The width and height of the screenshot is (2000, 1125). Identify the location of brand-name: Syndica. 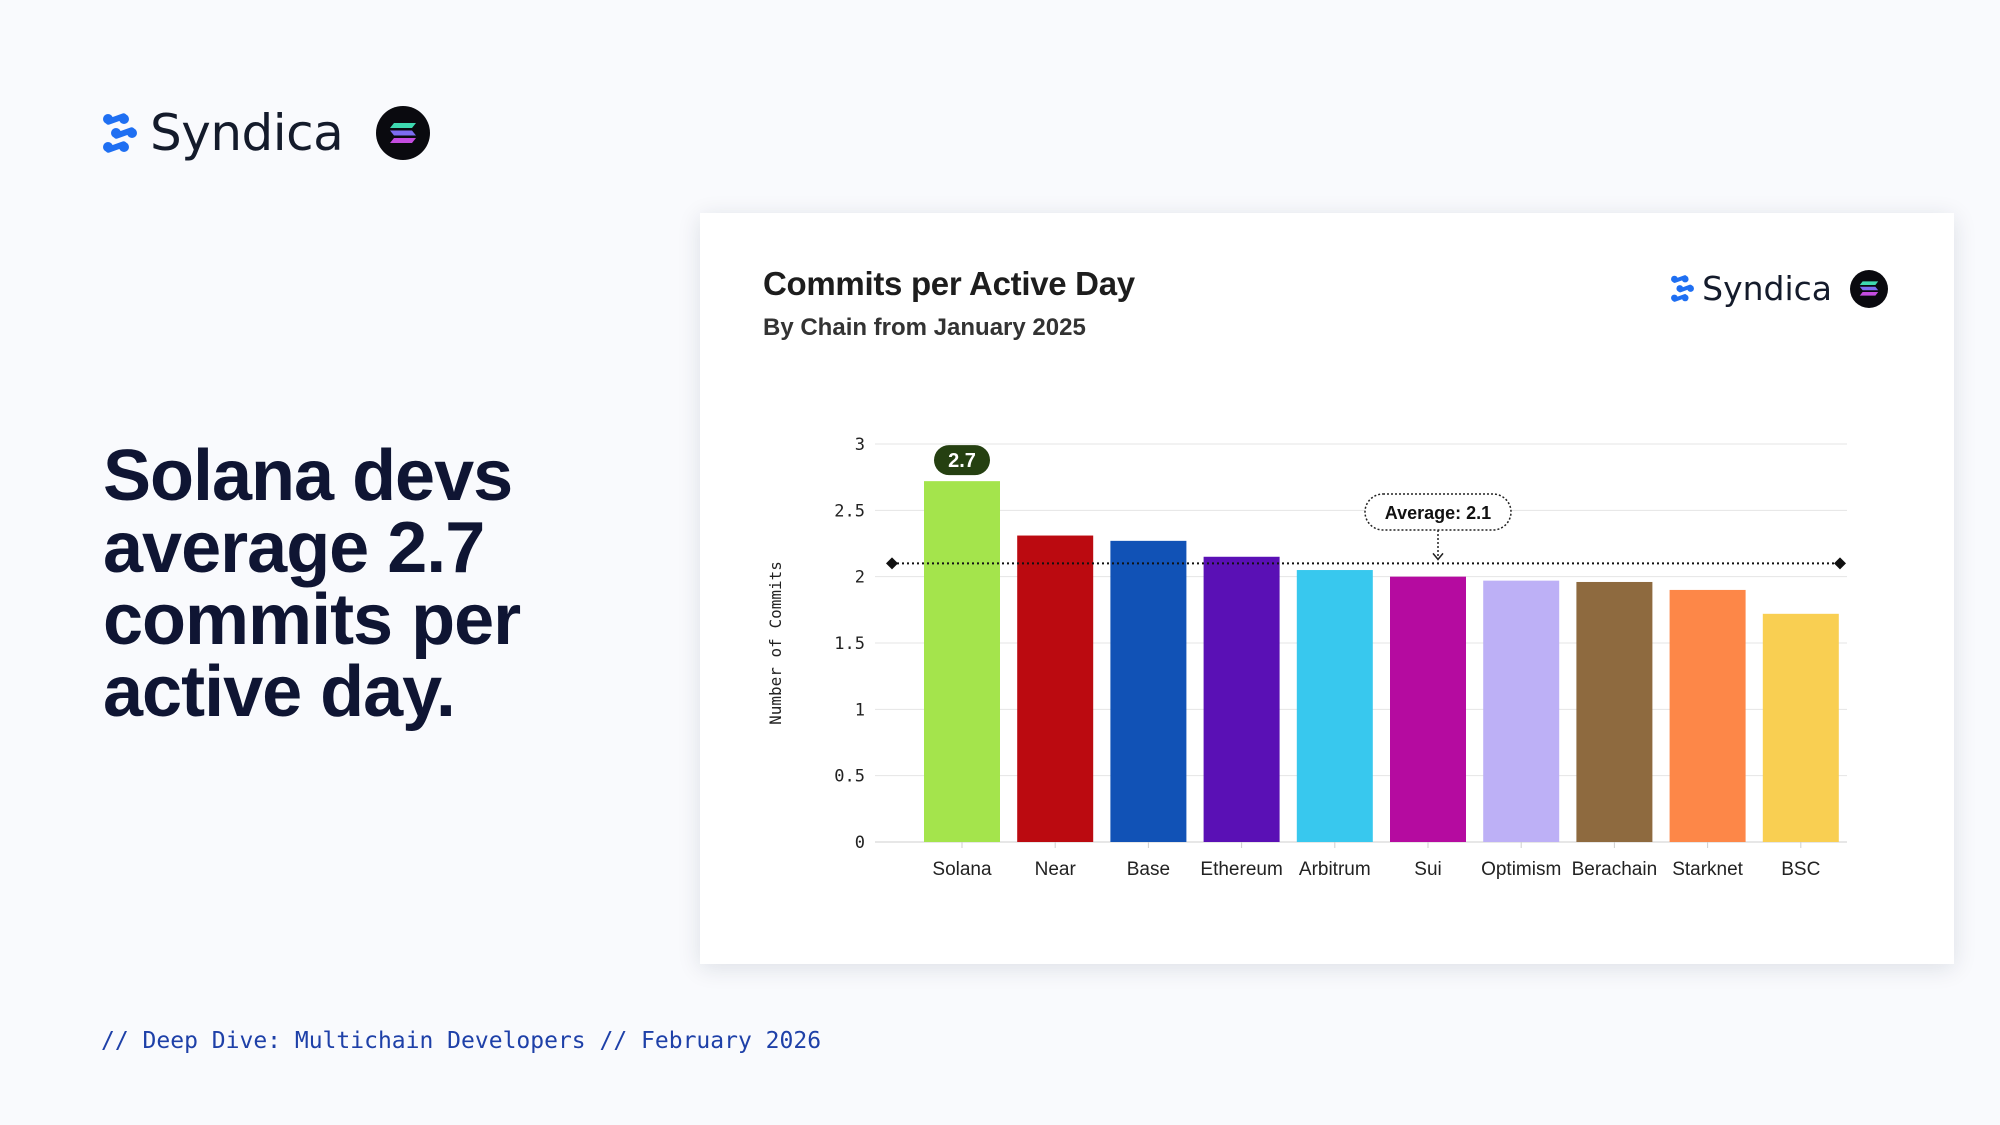
(247, 133).